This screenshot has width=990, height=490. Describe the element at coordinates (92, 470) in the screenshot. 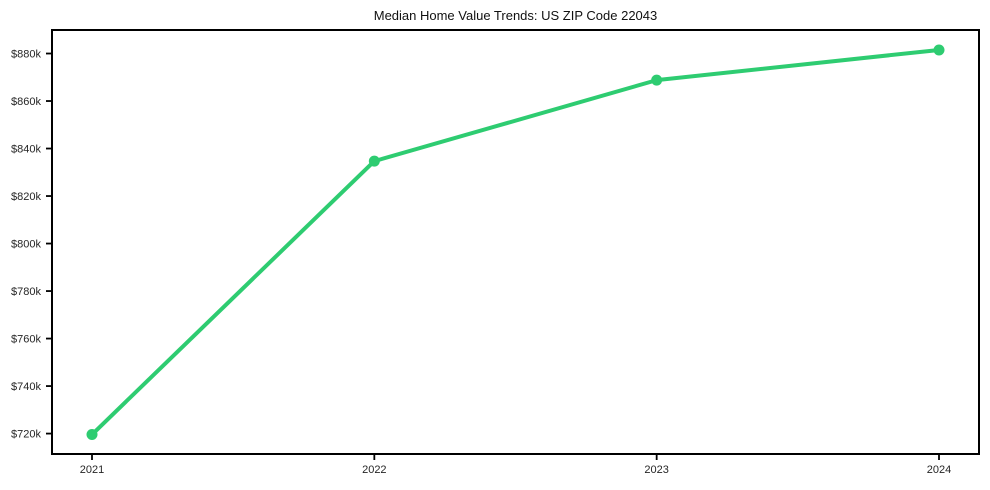

I see `x-axis-tick-label: 2021` at that location.